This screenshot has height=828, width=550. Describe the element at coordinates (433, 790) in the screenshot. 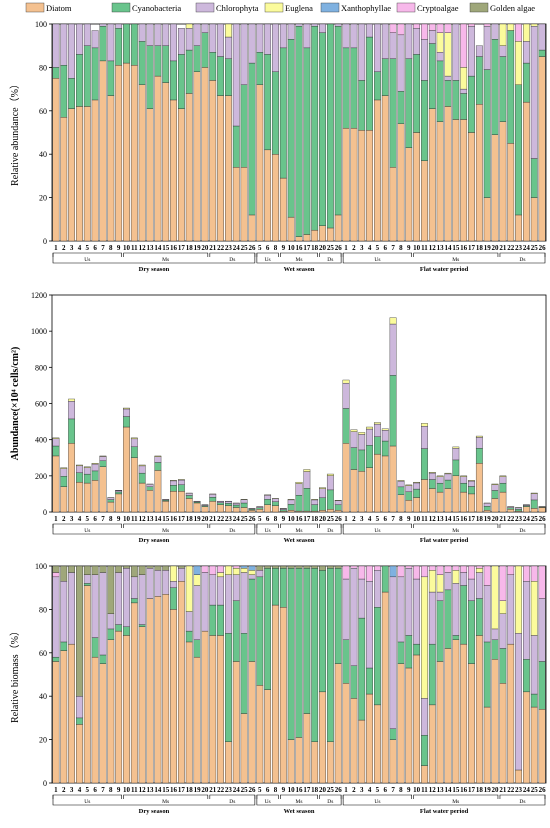

I see `x-tick-label: 12` at that location.